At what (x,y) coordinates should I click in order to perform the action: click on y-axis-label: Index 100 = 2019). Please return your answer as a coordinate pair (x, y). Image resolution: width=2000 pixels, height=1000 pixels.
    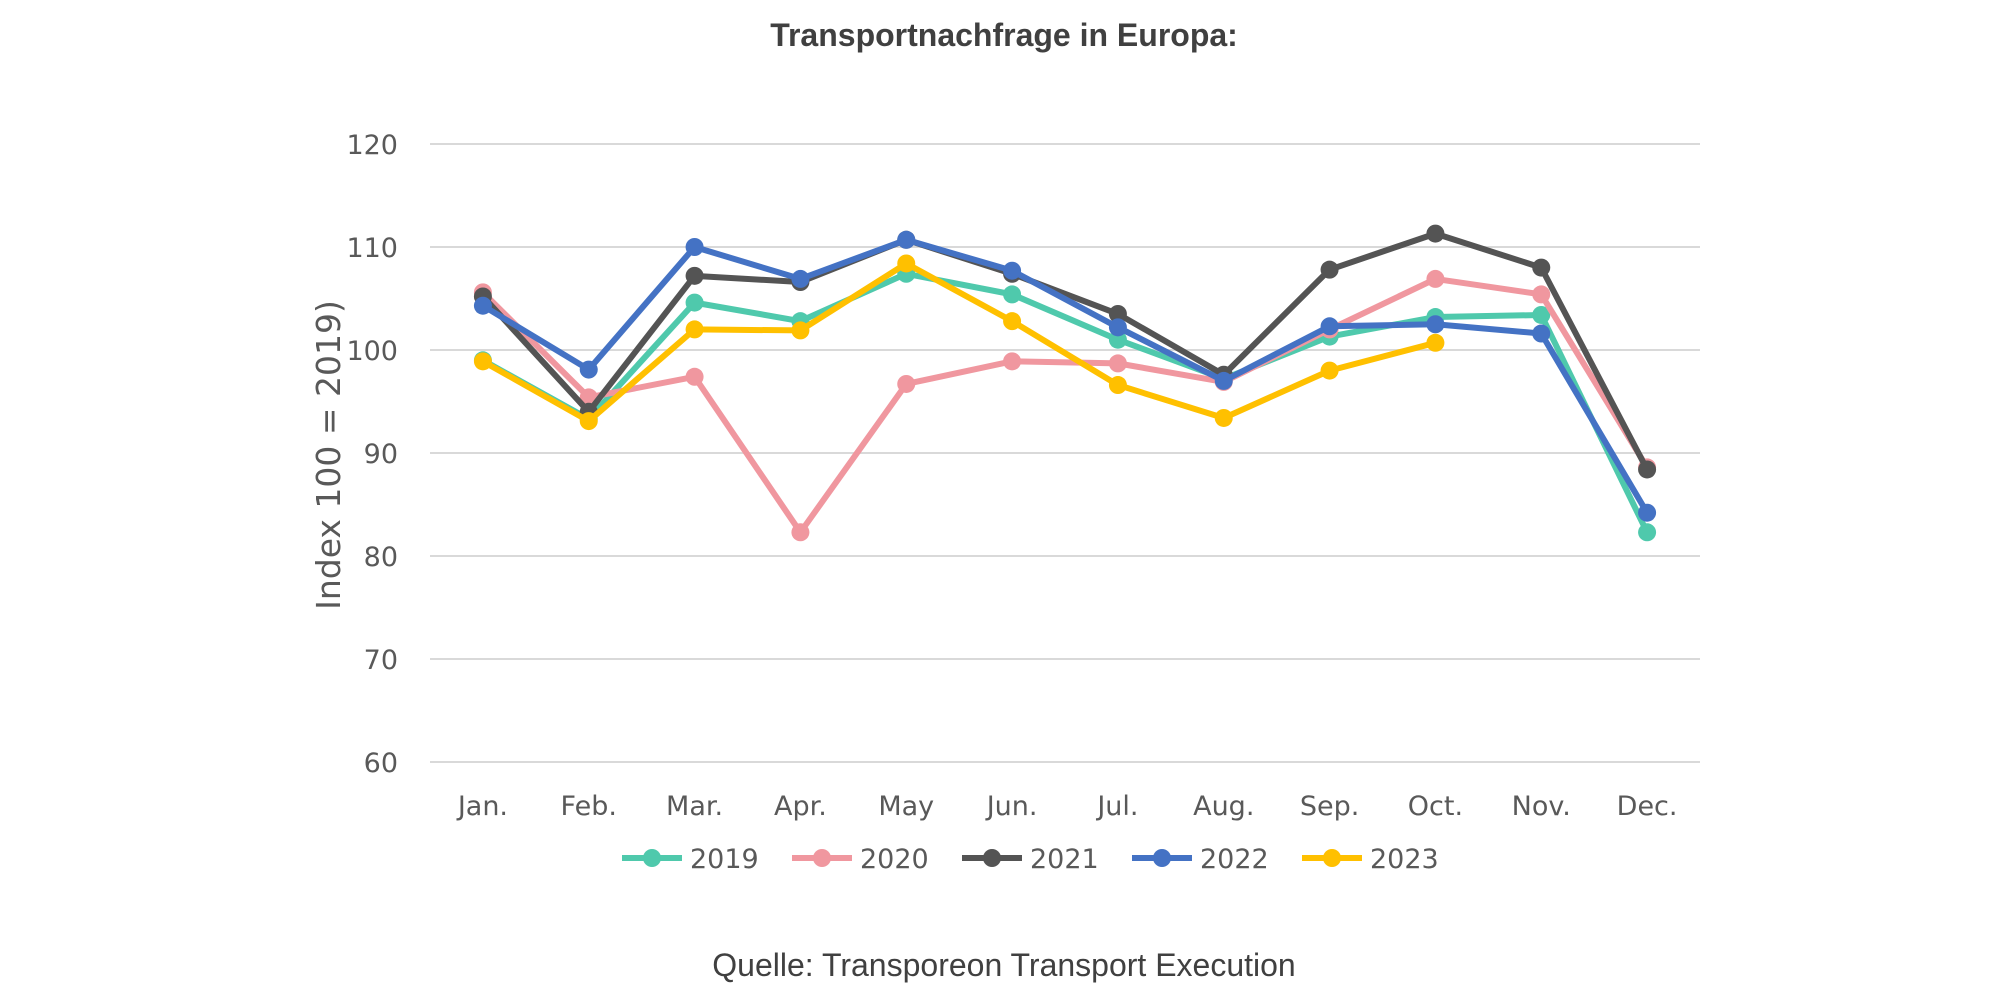
    Looking at the image, I should click on (328, 455).